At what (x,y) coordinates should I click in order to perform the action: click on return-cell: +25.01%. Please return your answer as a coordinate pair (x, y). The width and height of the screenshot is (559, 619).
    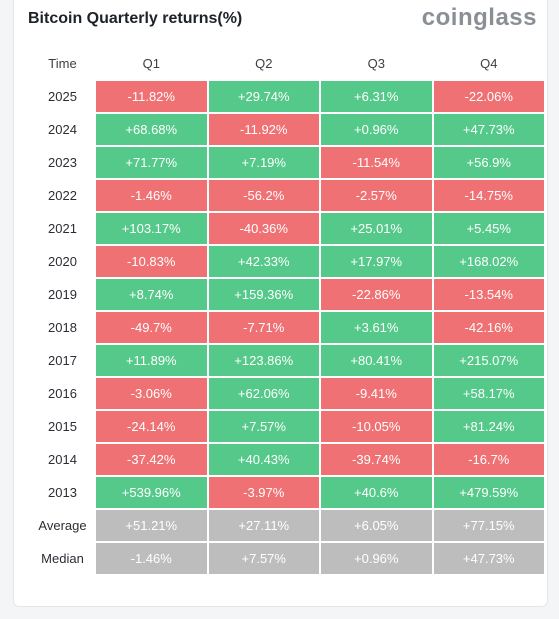
    Looking at the image, I should click on (376, 228).